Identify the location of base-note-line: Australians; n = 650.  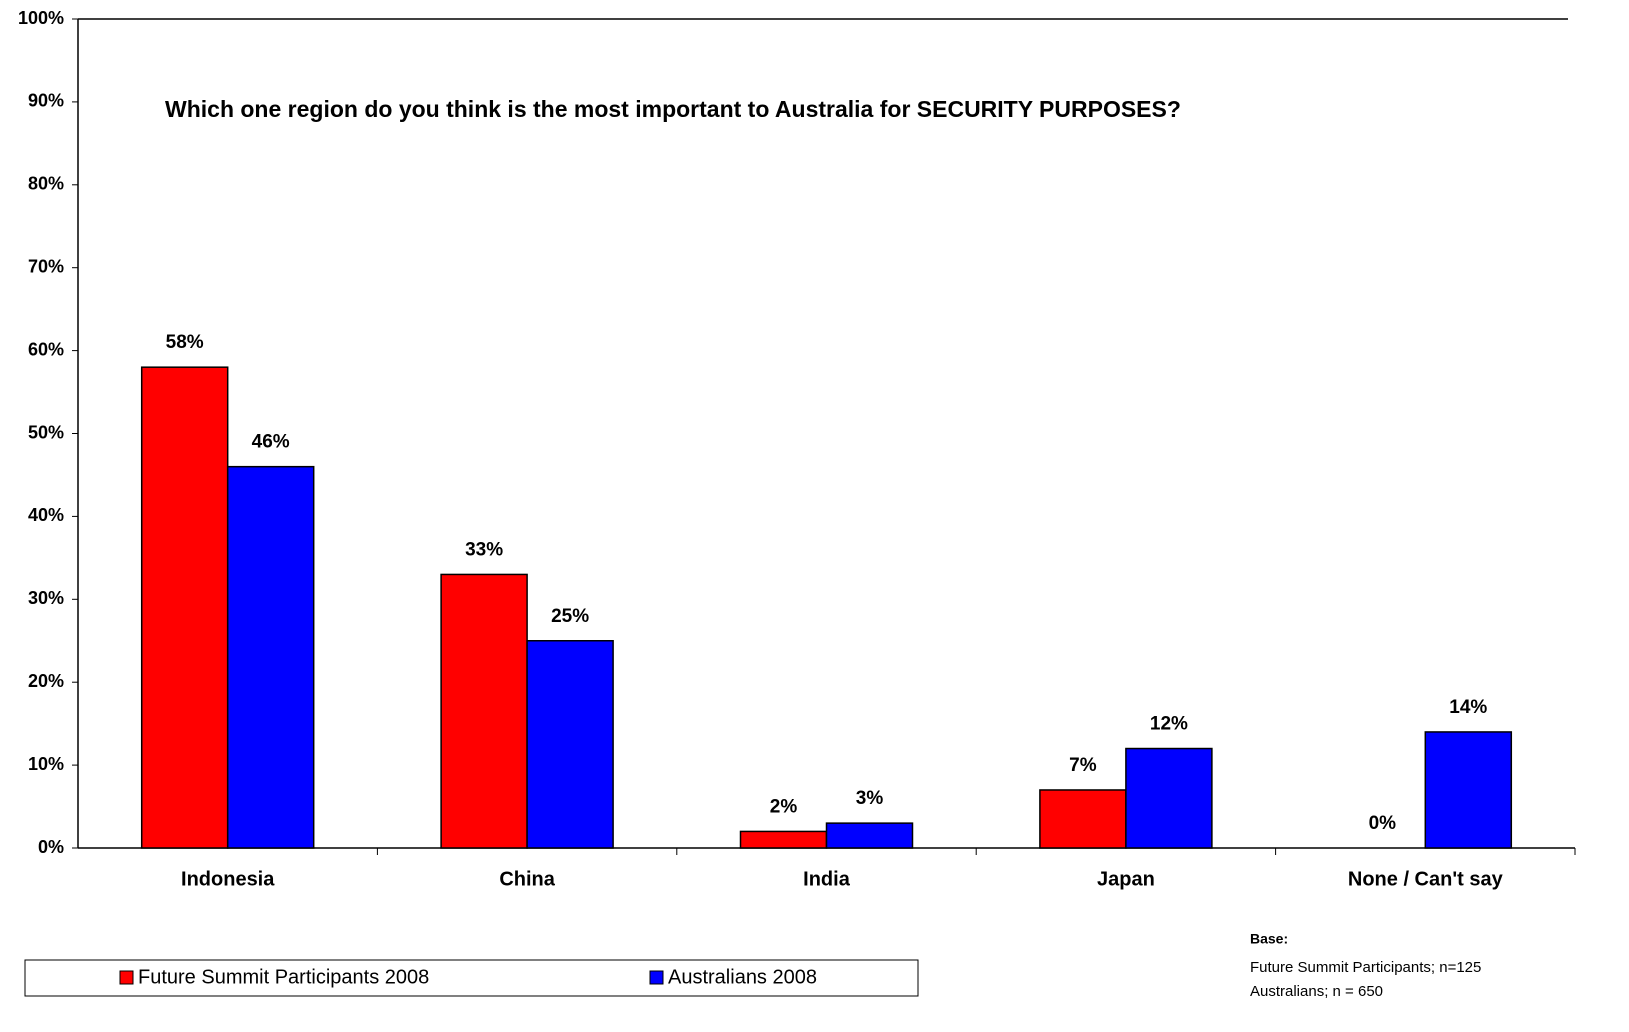
(1316, 991).